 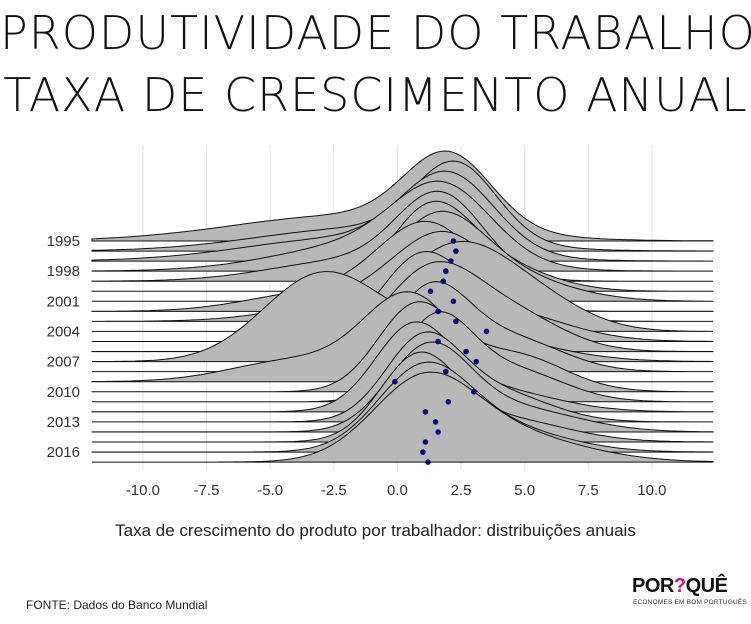 What do you see at coordinates (63, 452) in the screenshot?
I see `y-label-2016: 2016` at bounding box center [63, 452].